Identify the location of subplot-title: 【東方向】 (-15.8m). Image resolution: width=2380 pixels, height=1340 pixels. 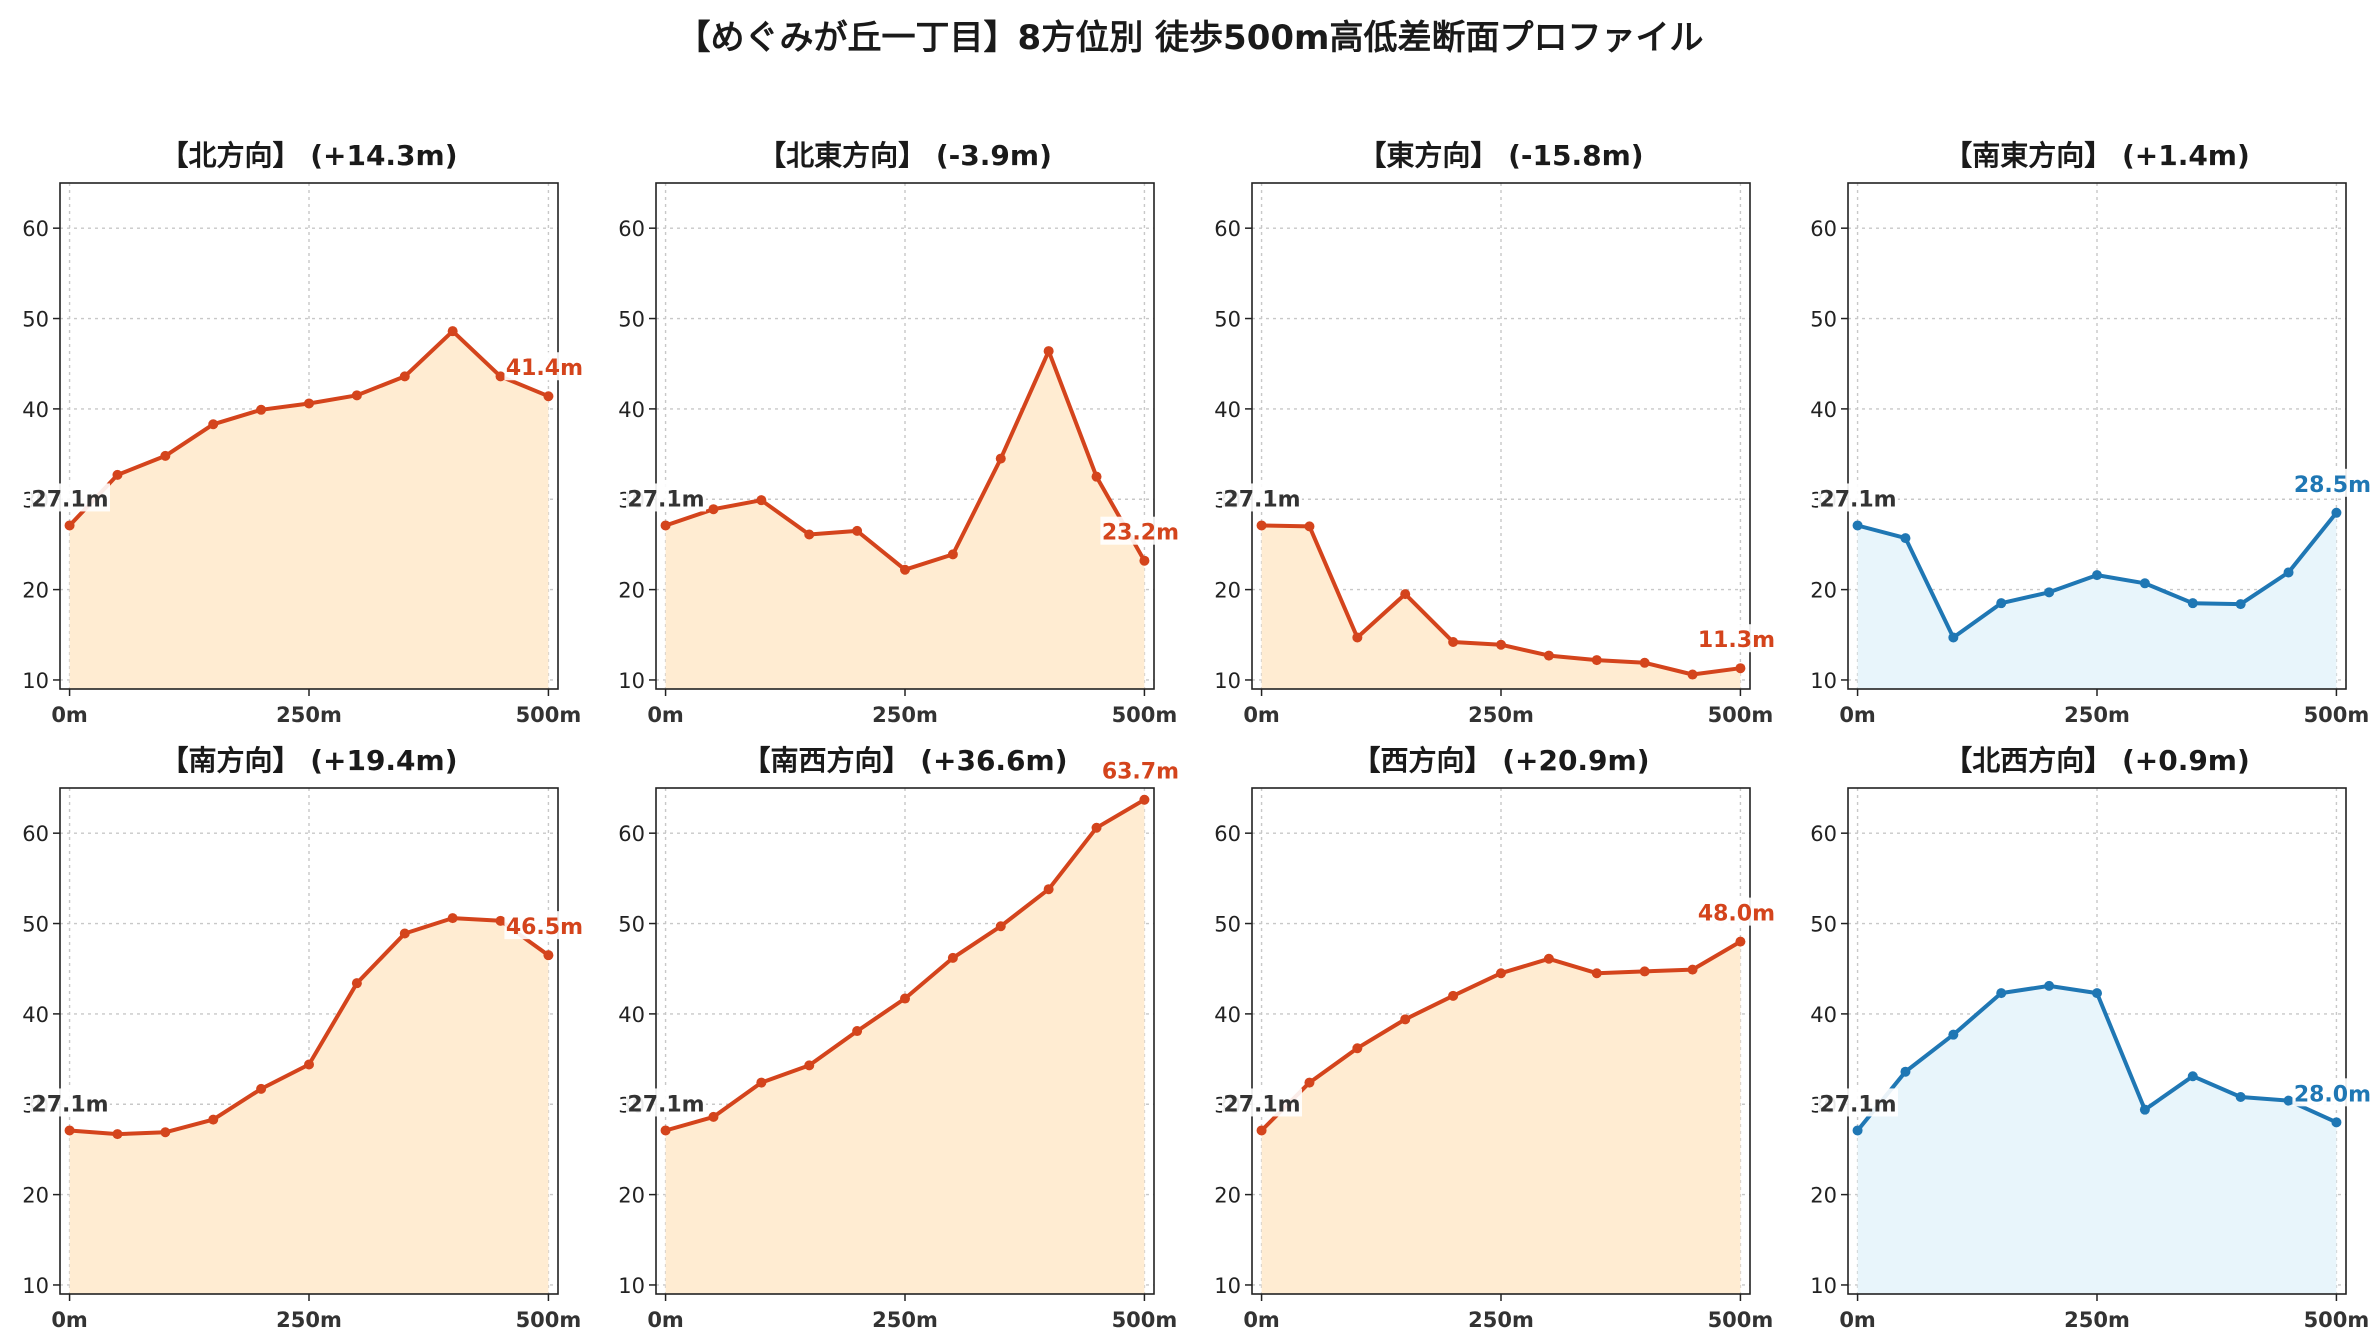
(1500, 155).